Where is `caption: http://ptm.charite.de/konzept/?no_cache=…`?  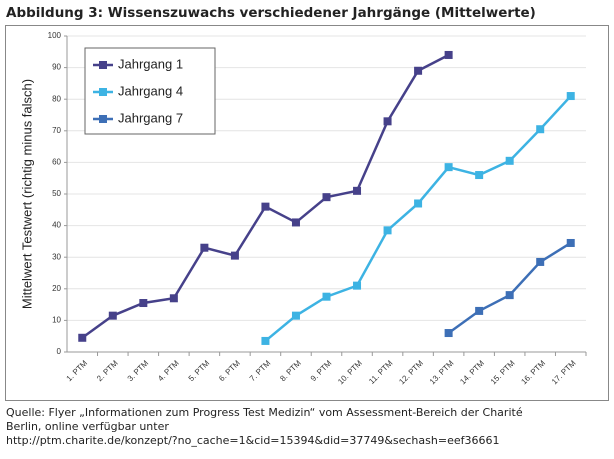
caption: http://ptm.charite.de/konzept/?no_cache=… is located at coordinates (253, 440).